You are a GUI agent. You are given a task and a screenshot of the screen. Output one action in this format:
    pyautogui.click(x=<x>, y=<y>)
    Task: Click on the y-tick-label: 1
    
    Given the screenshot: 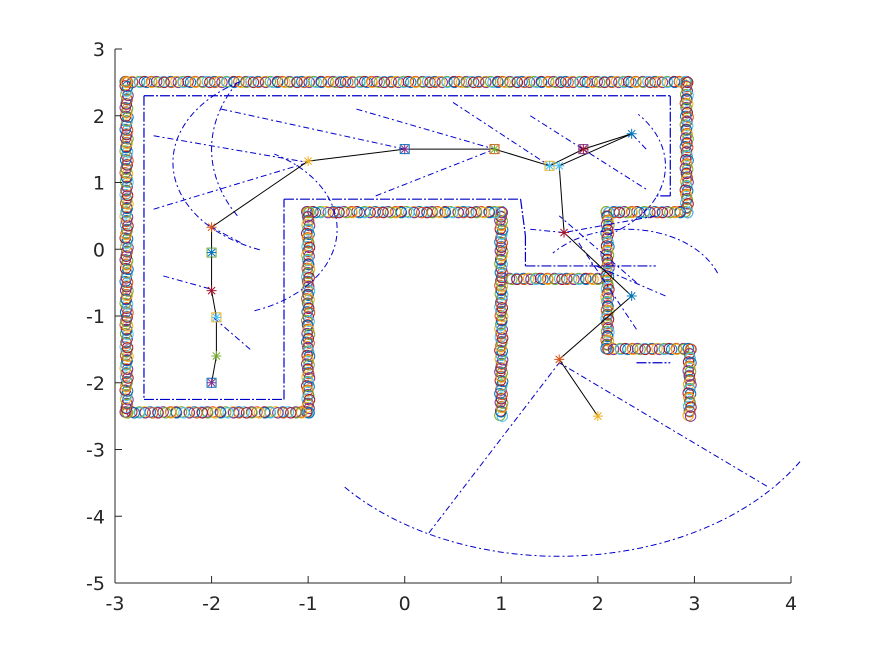 What is the action you would take?
    pyautogui.click(x=99, y=184)
    